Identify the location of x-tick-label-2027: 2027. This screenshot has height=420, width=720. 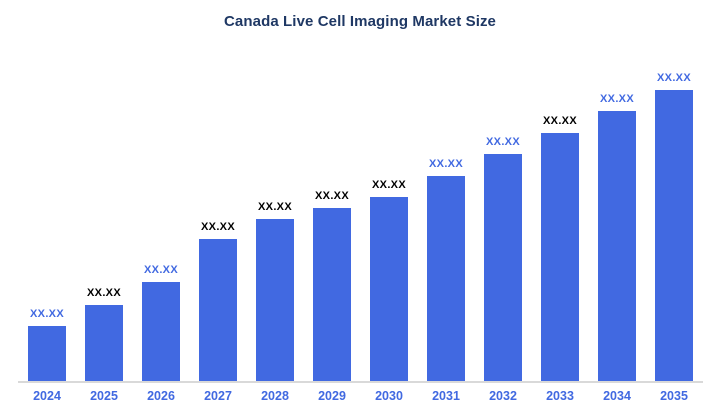
(218, 396).